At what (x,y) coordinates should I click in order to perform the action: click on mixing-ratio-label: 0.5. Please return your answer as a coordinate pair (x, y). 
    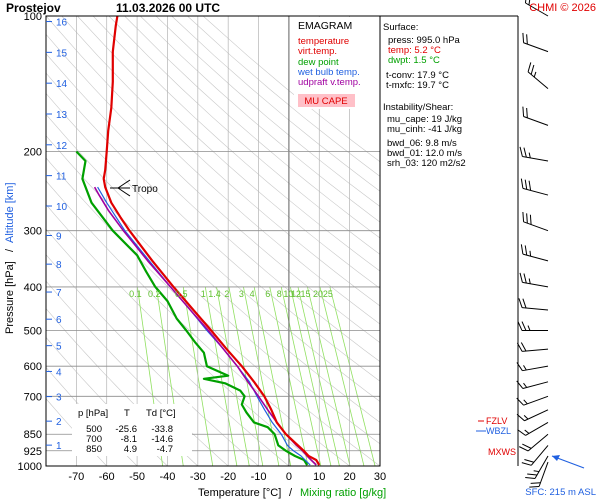
    Looking at the image, I should click on (181, 294).